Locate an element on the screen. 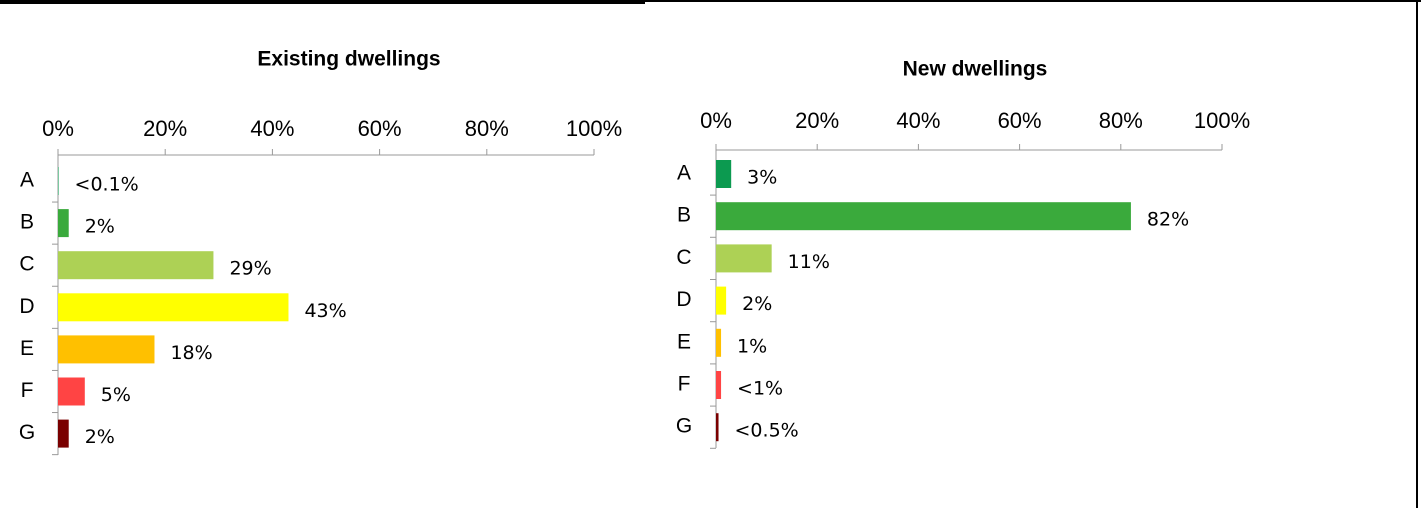  value-label: <1% is located at coordinates (760, 389).